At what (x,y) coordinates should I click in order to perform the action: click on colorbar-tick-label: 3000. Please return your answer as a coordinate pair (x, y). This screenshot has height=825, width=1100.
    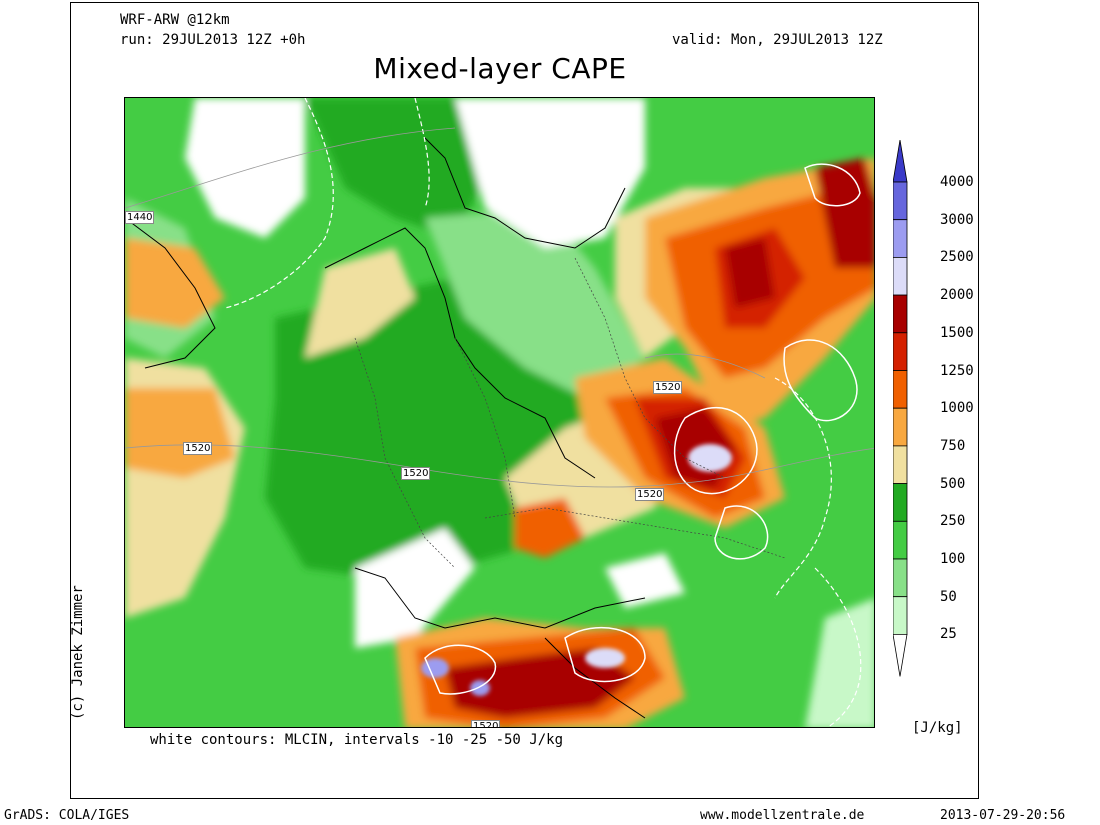
    Looking at the image, I should click on (957, 219).